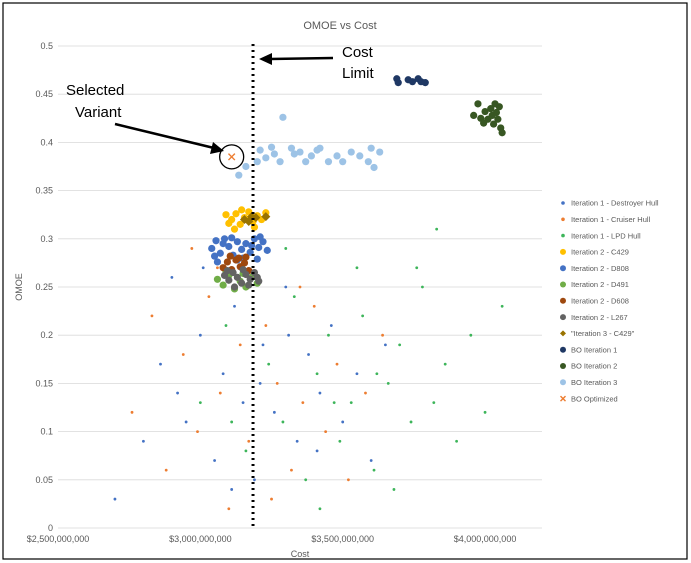  What do you see at coordinates (339, 26) in the screenshot?
I see `chart-title: OMOE vs Cost` at bounding box center [339, 26].